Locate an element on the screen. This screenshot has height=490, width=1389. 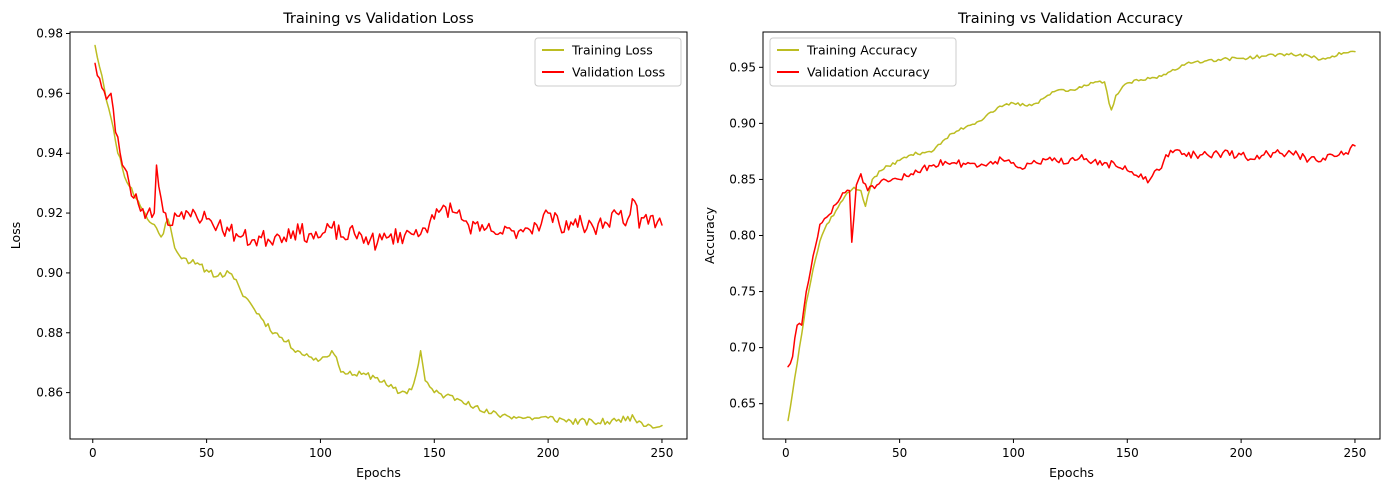
loss-y-ticks: 0.86 0.88 0.90 0.92 0.94 0.96 0.98 is located at coordinates (53, 213).